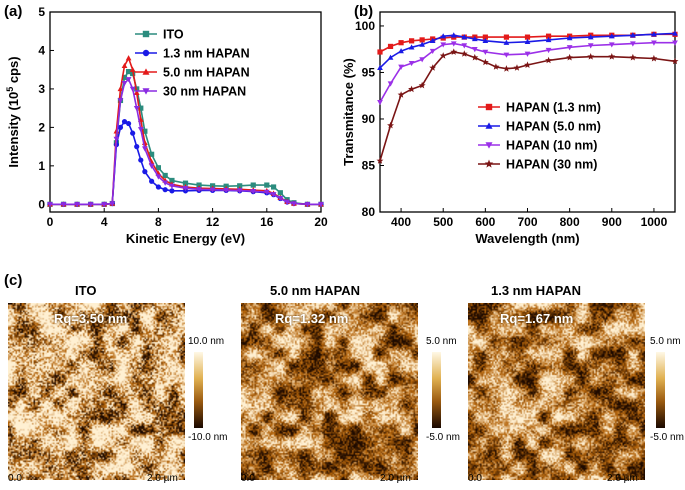  I want to click on x-tick-label: 400, so click(401, 222).